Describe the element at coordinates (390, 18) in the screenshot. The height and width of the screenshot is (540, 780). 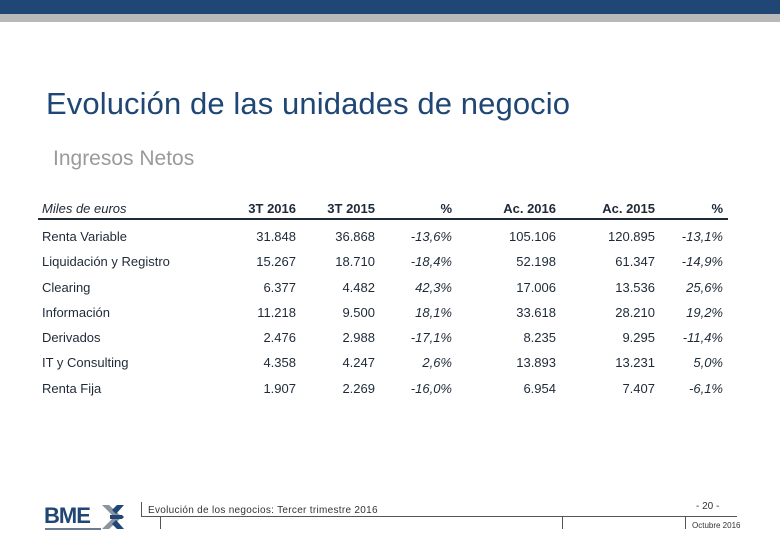
I see `top-gray-bar` at that location.